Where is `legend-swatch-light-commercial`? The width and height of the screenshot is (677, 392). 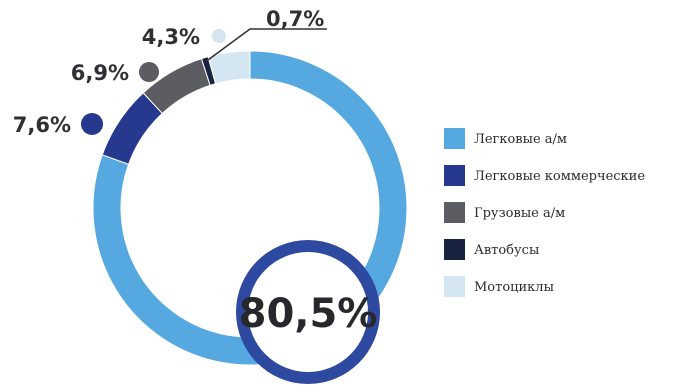 legend-swatch-light-commercial is located at coordinates (454, 175).